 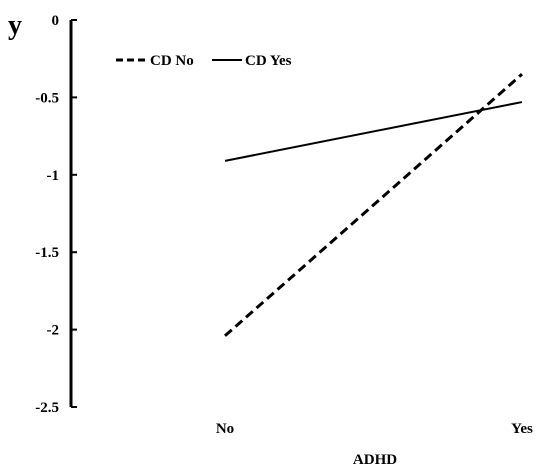 I want to click on x-axis-title: ADHD, so click(x=375, y=460).